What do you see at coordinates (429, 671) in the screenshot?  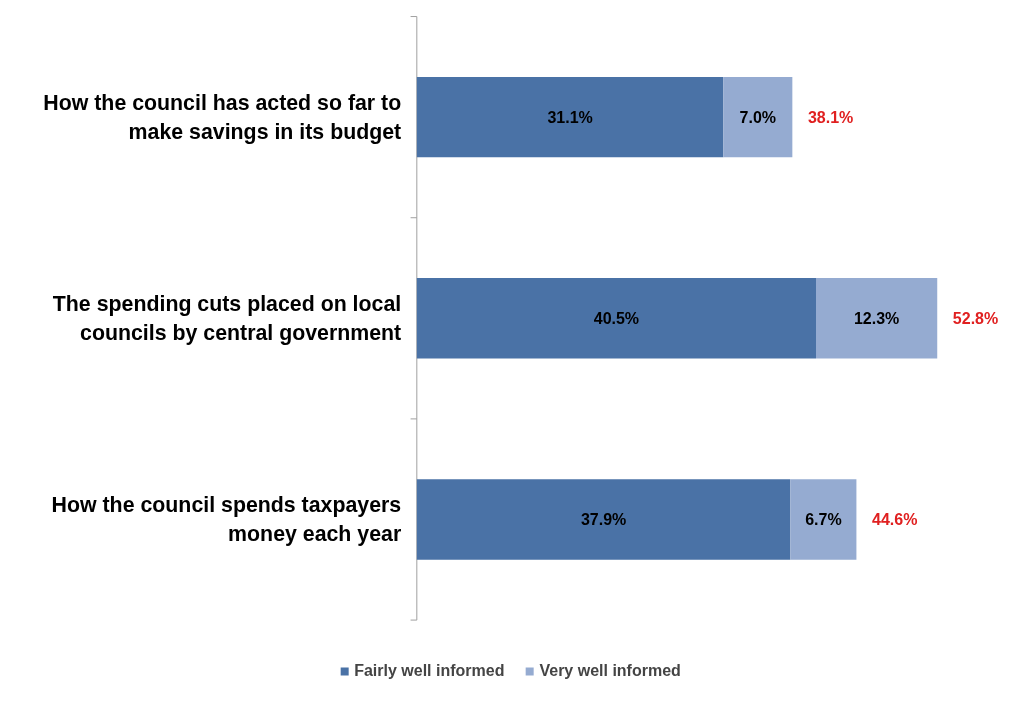 I see `legend-label: Fairly well informed` at bounding box center [429, 671].